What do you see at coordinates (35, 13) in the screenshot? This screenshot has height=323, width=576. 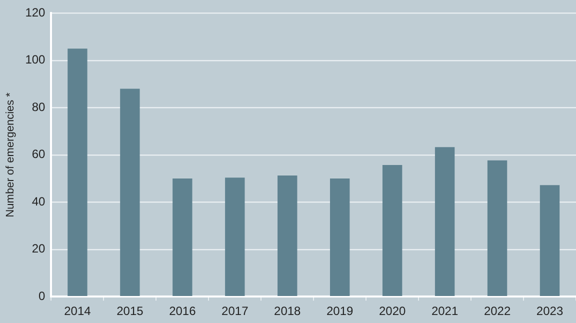 I see `y-tick-label: 120` at bounding box center [35, 13].